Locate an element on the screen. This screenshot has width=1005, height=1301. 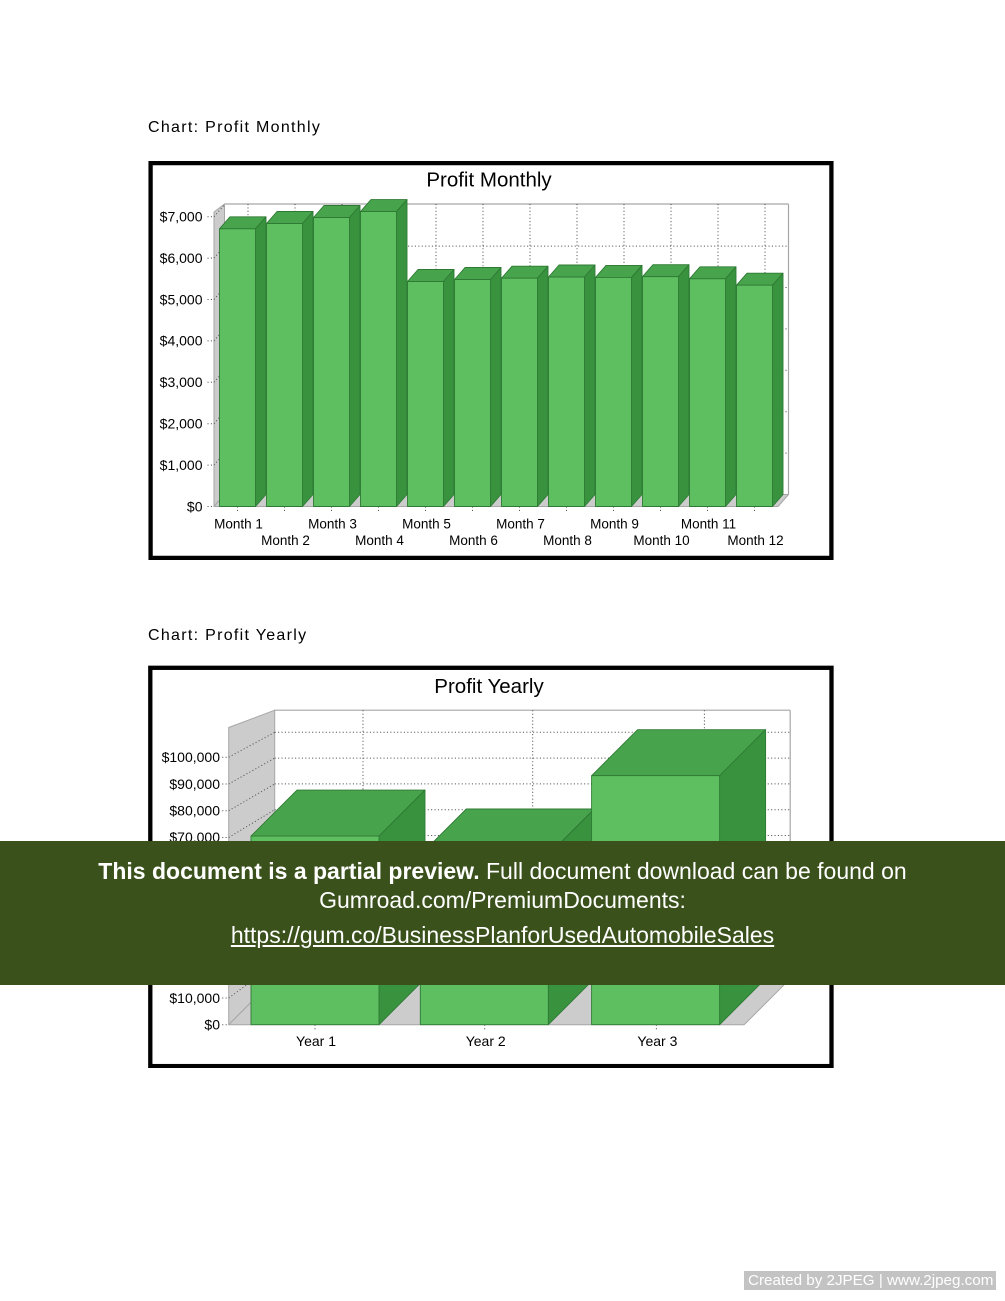
svg-text: $80,000 is located at coordinates (194, 811).